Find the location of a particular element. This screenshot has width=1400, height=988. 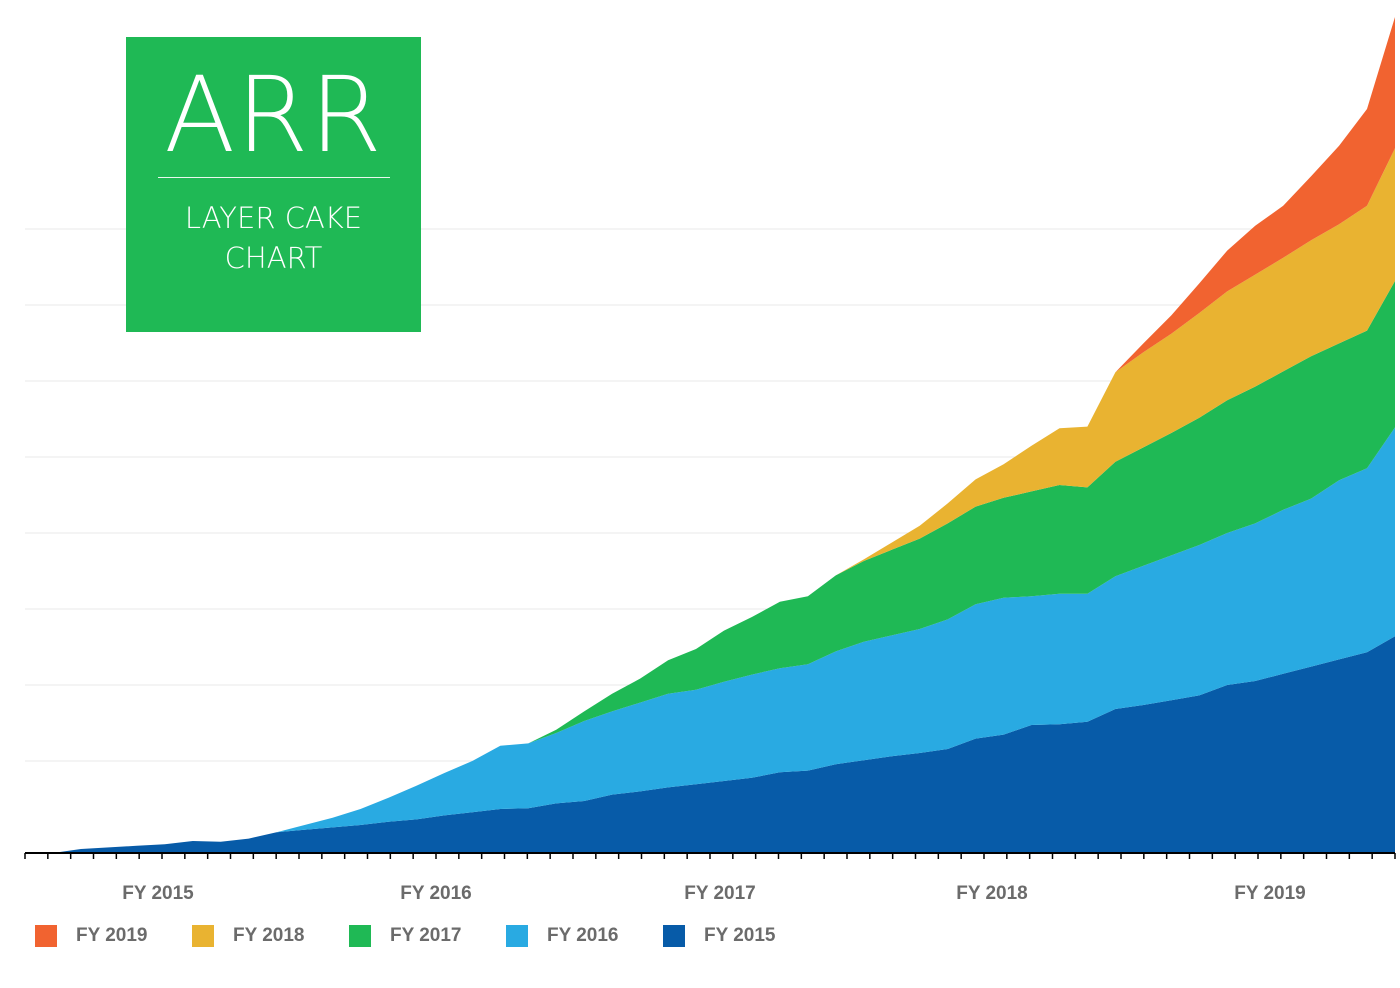

legend-item-fy2018: FY 2018 is located at coordinates (270, 936).